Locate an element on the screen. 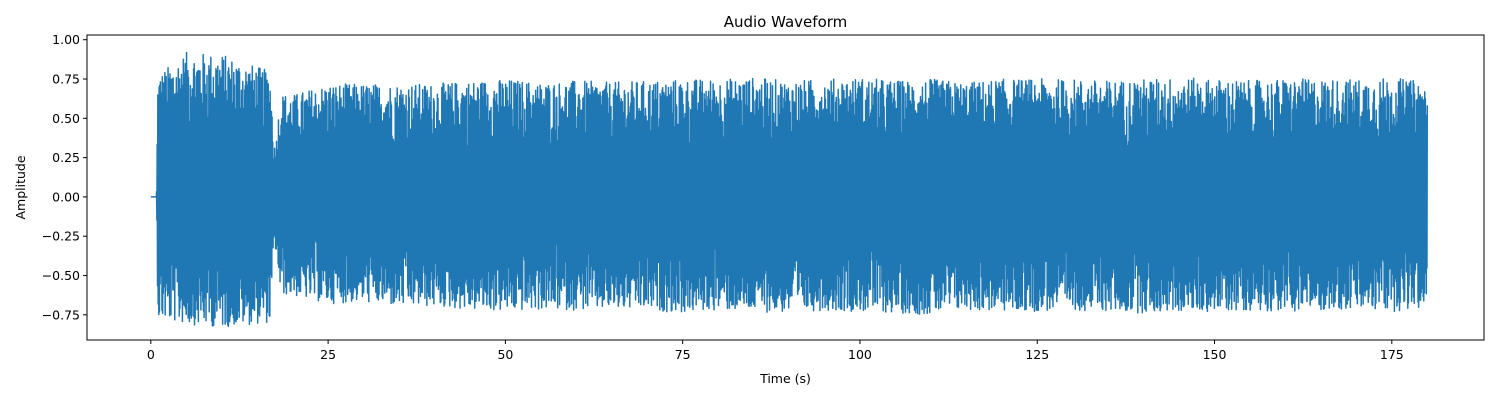  y-tick-label: 0.75 is located at coordinates (66, 79).